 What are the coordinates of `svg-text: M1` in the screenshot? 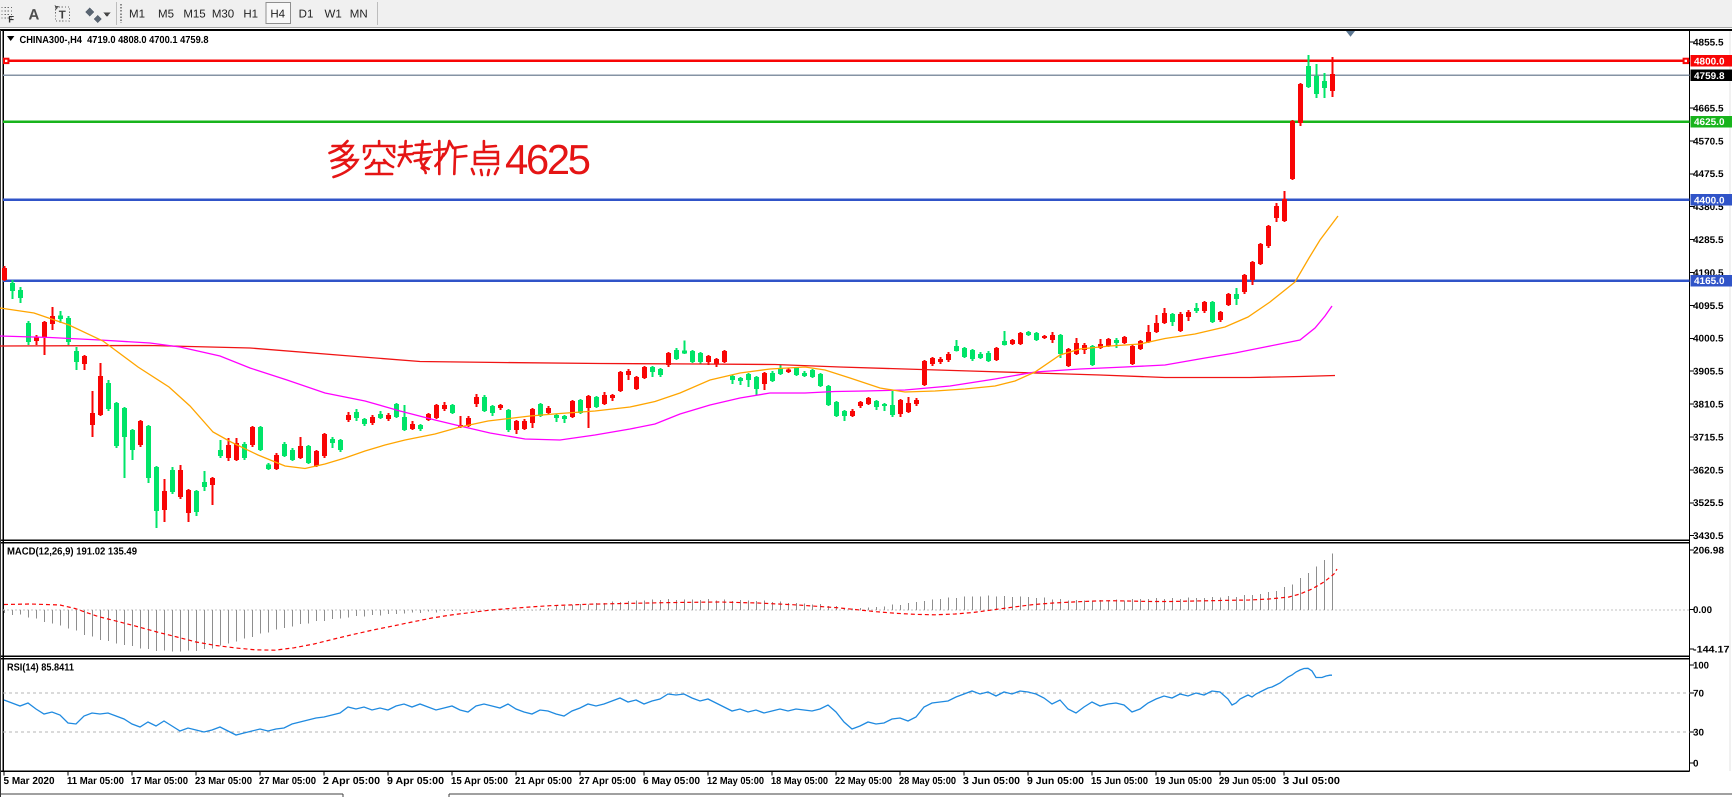 It's located at (137, 15).